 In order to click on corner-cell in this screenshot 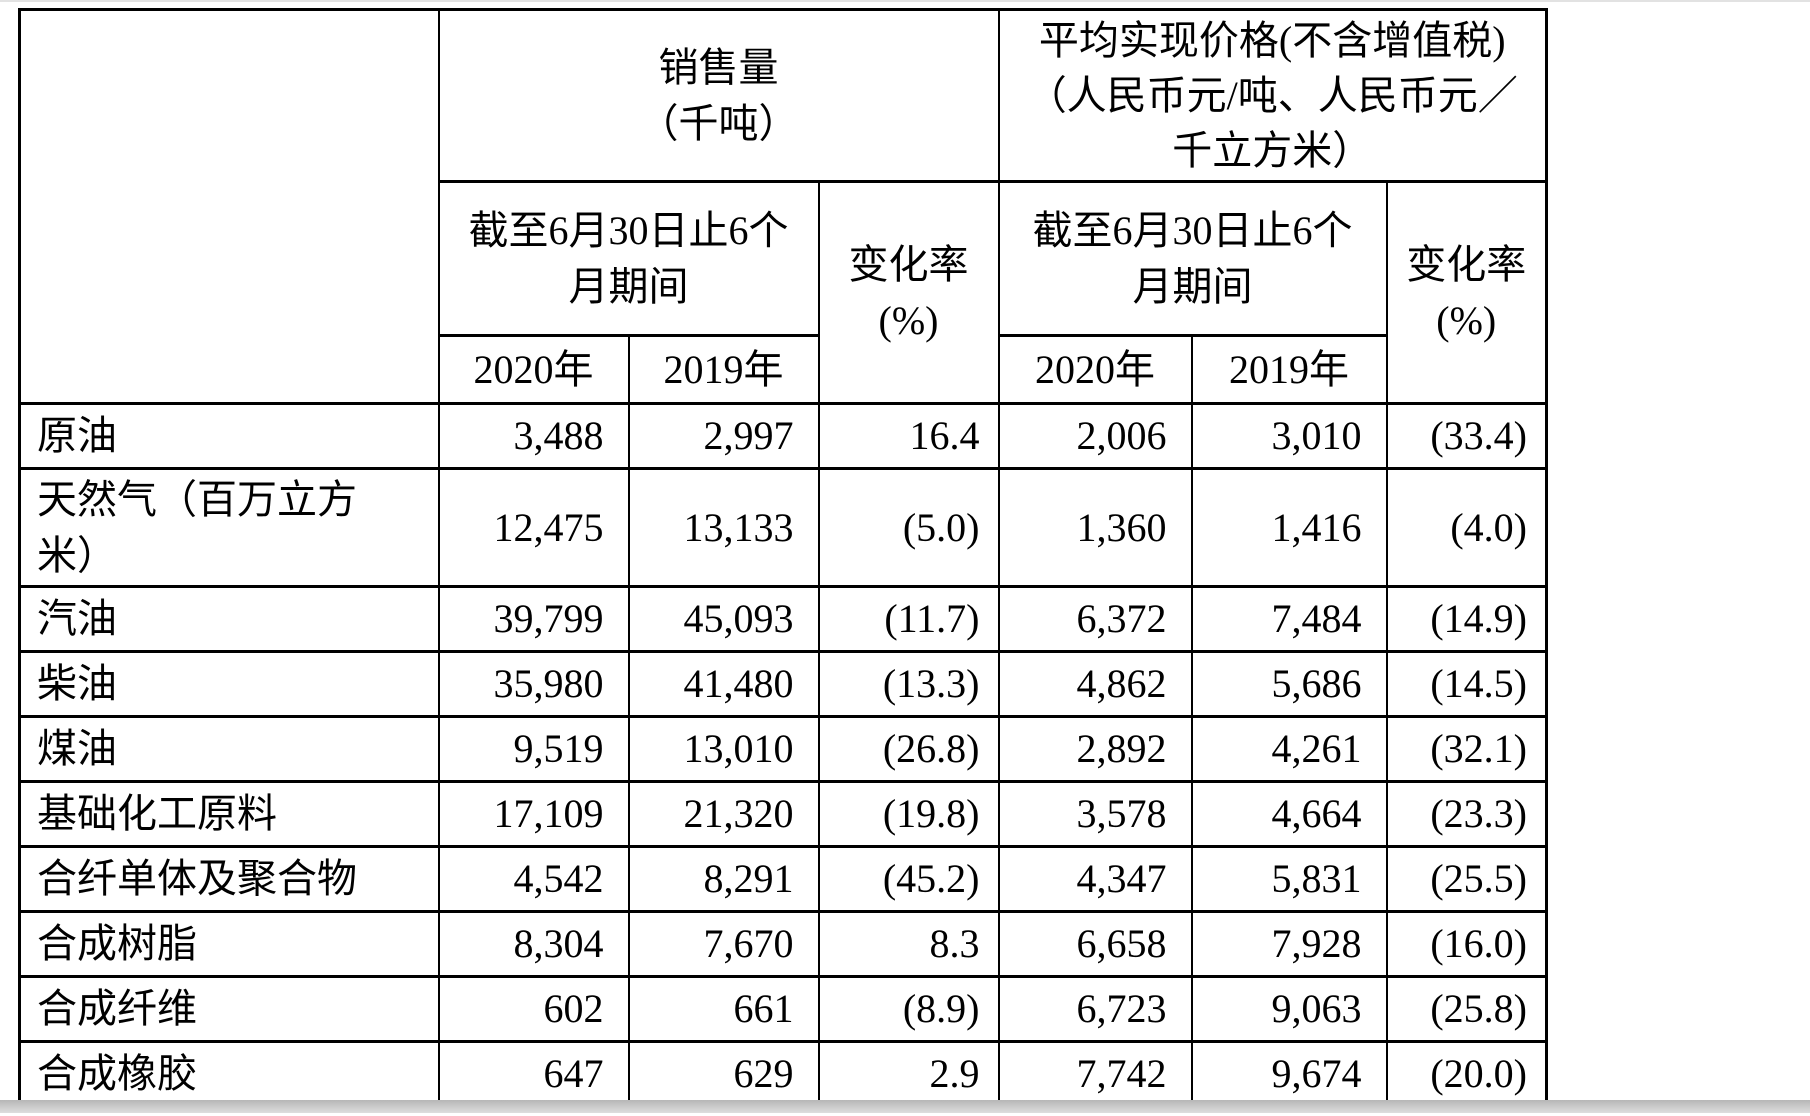, I will do `click(229, 206)`.